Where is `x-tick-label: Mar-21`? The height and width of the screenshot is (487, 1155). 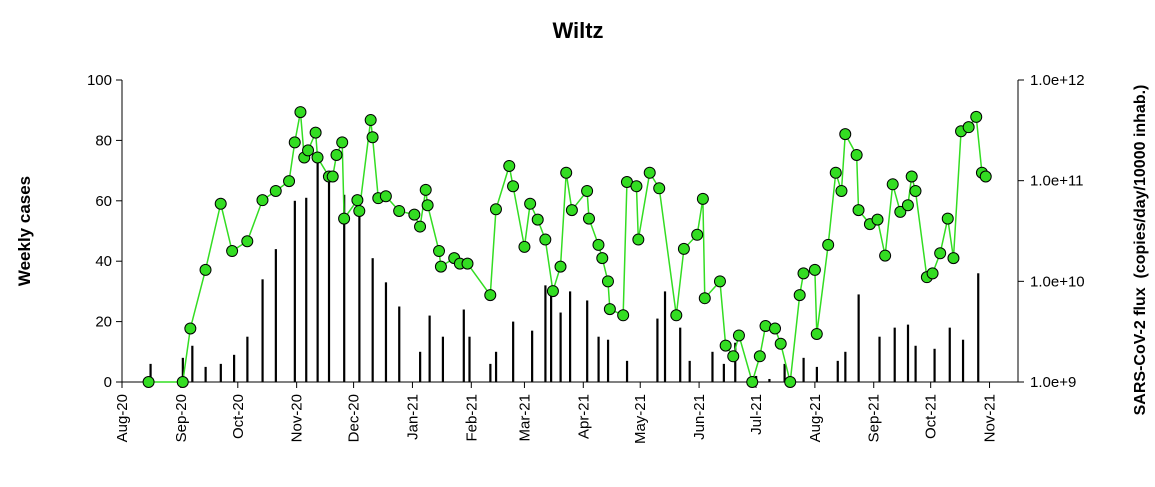
x-tick-label: Mar-21 is located at coordinates (524, 418).